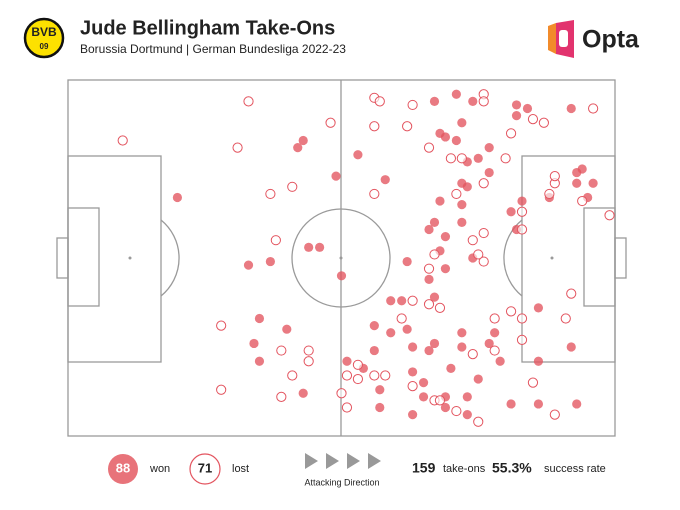 This screenshot has height=510, width=680. What do you see at coordinates (464, 469) in the screenshot?
I see `total-label: take-ons` at bounding box center [464, 469].